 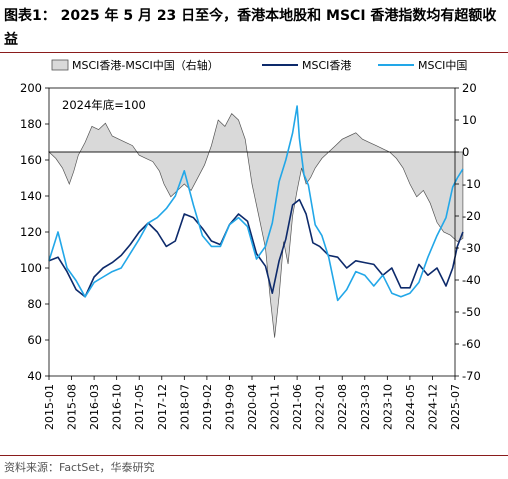 I want to click on y-right-tick-label: -20, so click(x=471, y=216).